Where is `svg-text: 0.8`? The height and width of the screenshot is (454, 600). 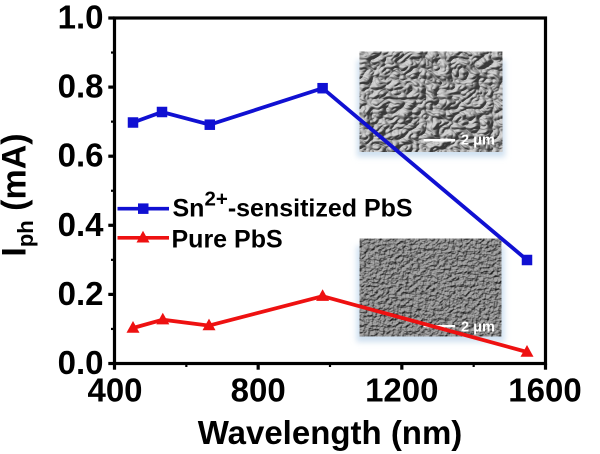
svg-text: 0.8 is located at coordinates (81, 86).